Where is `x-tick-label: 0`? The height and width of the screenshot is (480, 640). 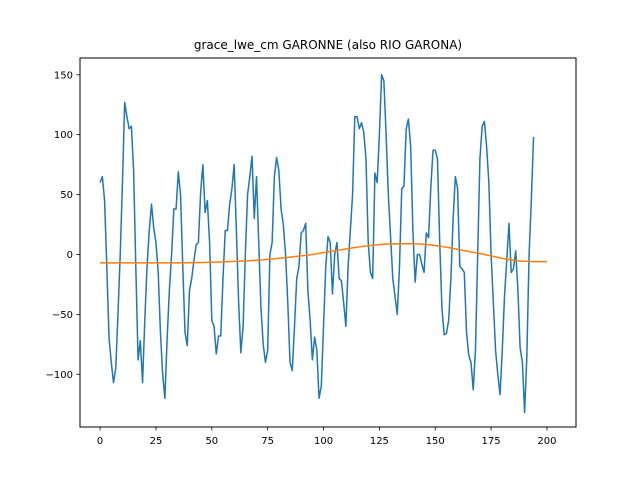
x-tick-label: 0 is located at coordinates (100, 441).